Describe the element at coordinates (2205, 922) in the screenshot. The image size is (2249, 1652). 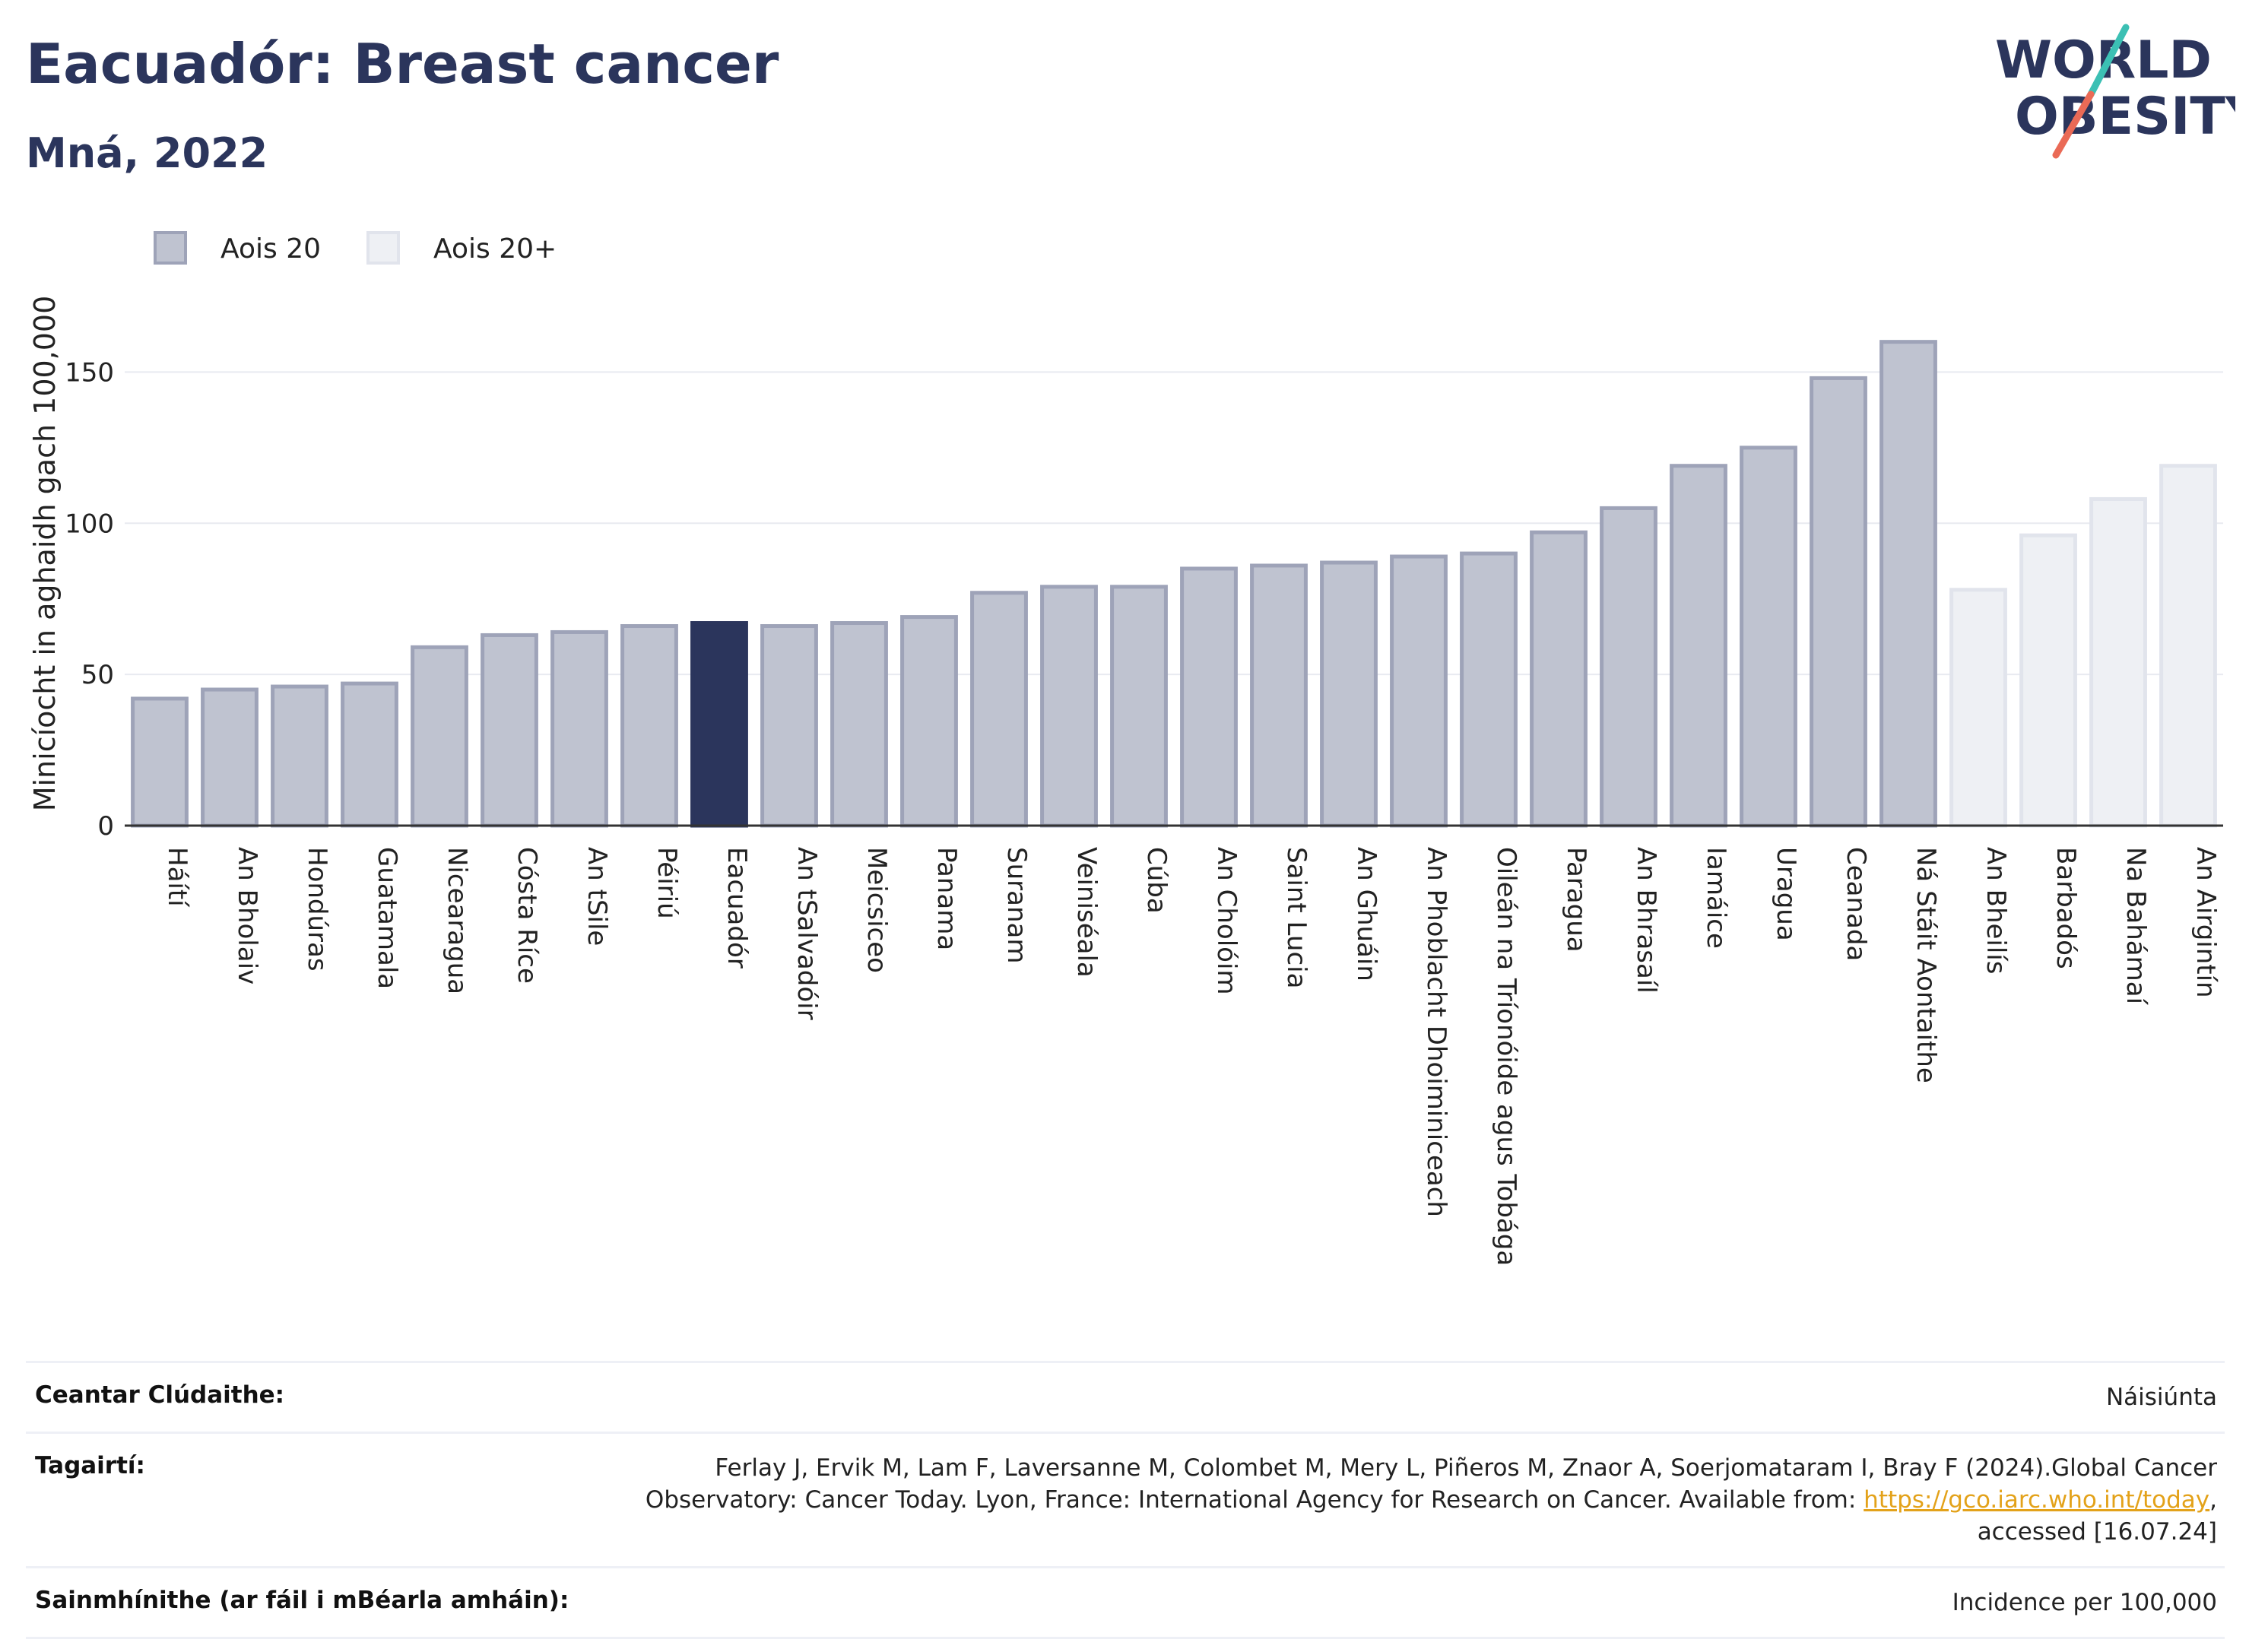
I see `x-tick-label: An Airgintín` at that location.